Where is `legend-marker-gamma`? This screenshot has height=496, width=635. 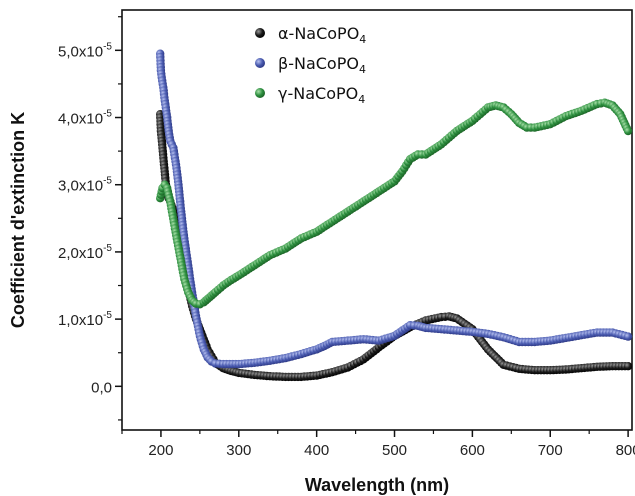
legend-marker-gamma is located at coordinates (260, 93).